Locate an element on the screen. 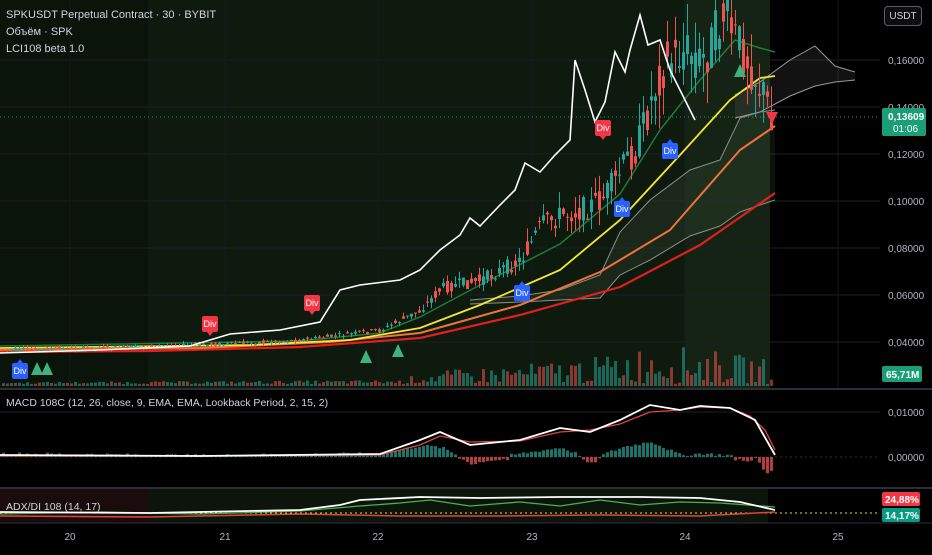 The width and height of the screenshot is (932, 555). div-badge is located at coordinates (210, 324).